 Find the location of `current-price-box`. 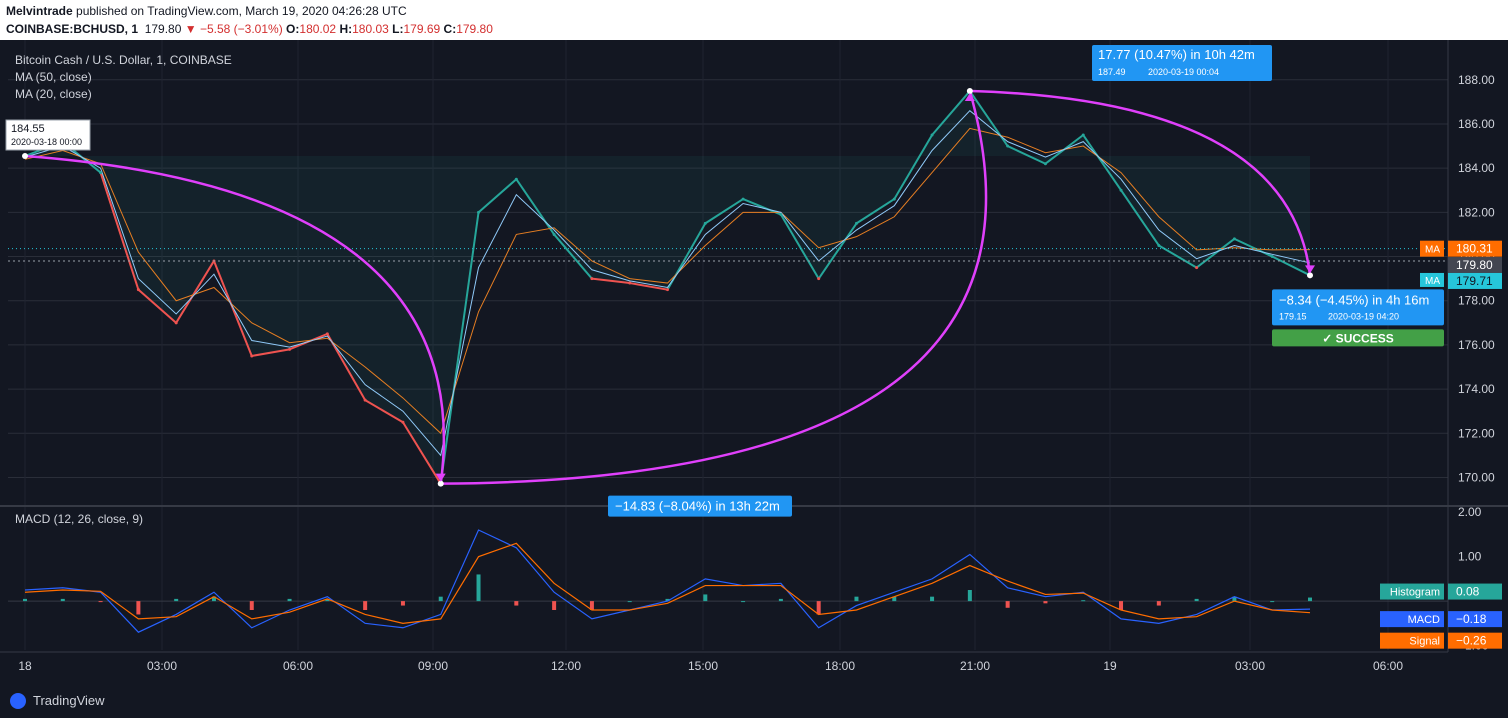

current-price-box is located at coordinates (1475, 264).